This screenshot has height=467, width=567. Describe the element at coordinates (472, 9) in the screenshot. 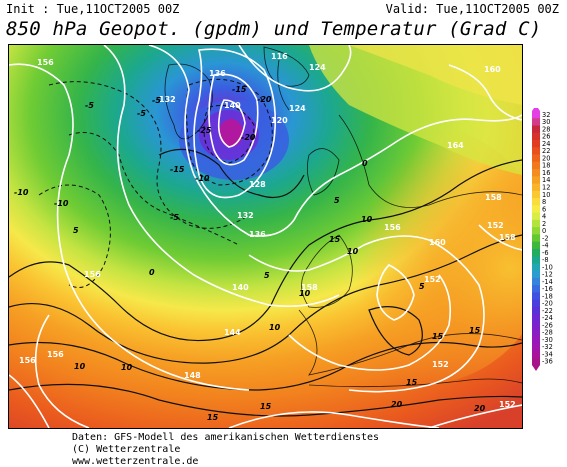

I see `valid-time: Valid: Tue,11OCT2005 00Z` at that location.